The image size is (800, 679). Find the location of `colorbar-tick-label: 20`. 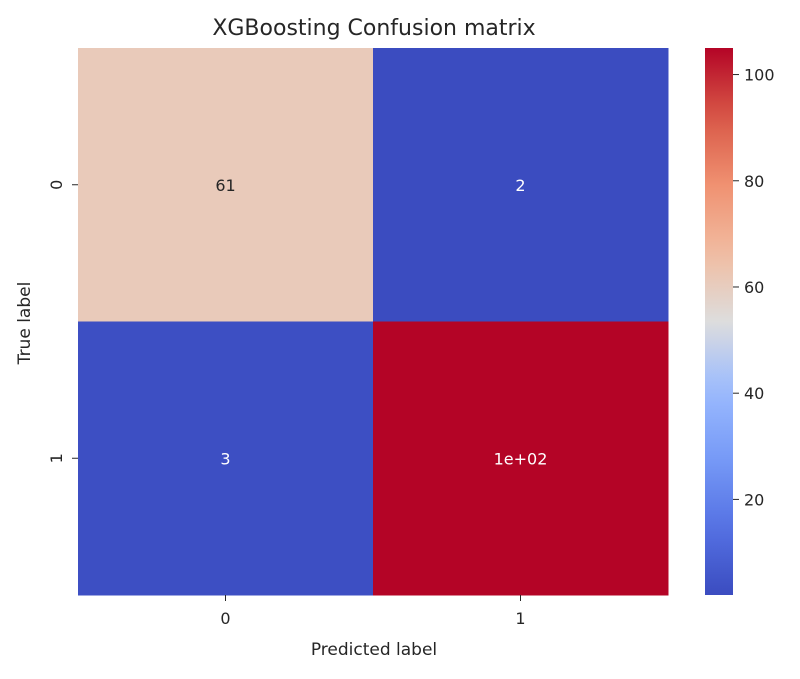

colorbar-tick-label: 20 is located at coordinates (754, 499).